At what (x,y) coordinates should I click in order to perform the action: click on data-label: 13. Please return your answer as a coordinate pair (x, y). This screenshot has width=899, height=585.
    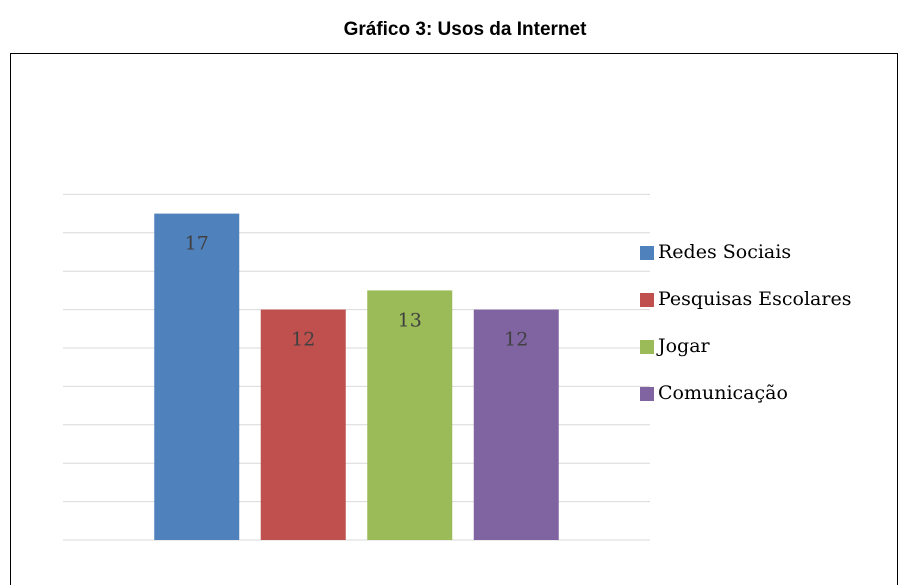
    Looking at the image, I should click on (410, 320).